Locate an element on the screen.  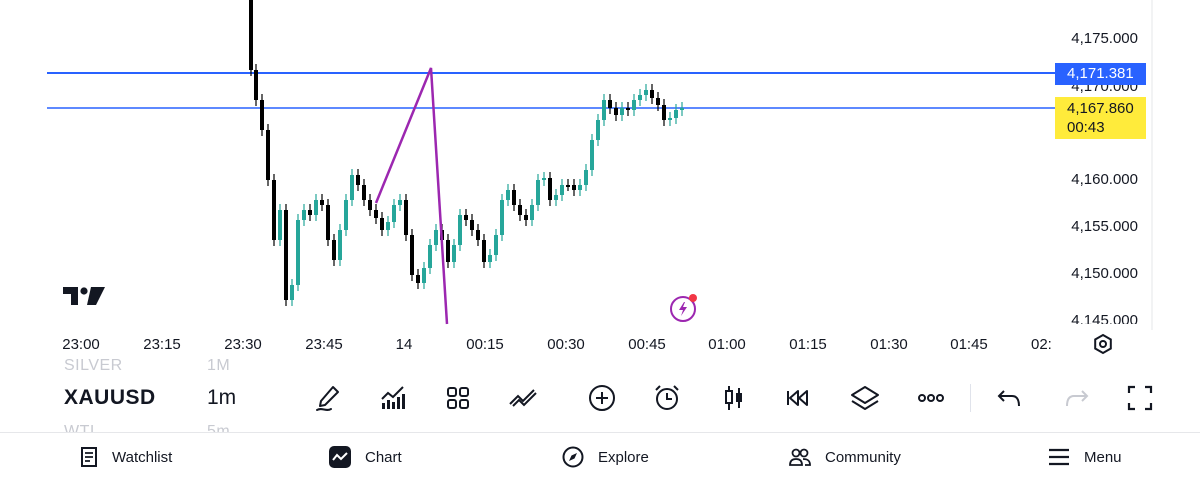
nav-chart: Chart is located at coordinates (365, 457).